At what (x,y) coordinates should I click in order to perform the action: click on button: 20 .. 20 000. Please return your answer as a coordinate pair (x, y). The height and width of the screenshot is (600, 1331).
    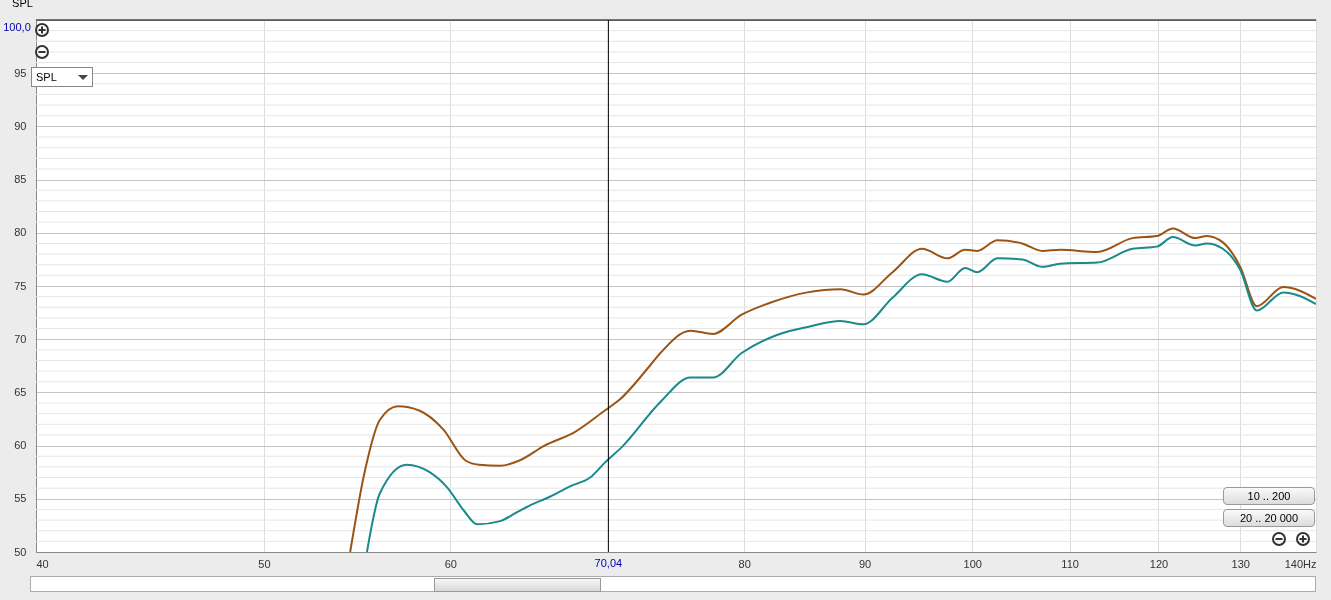
    Looking at the image, I should click on (1269, 518).